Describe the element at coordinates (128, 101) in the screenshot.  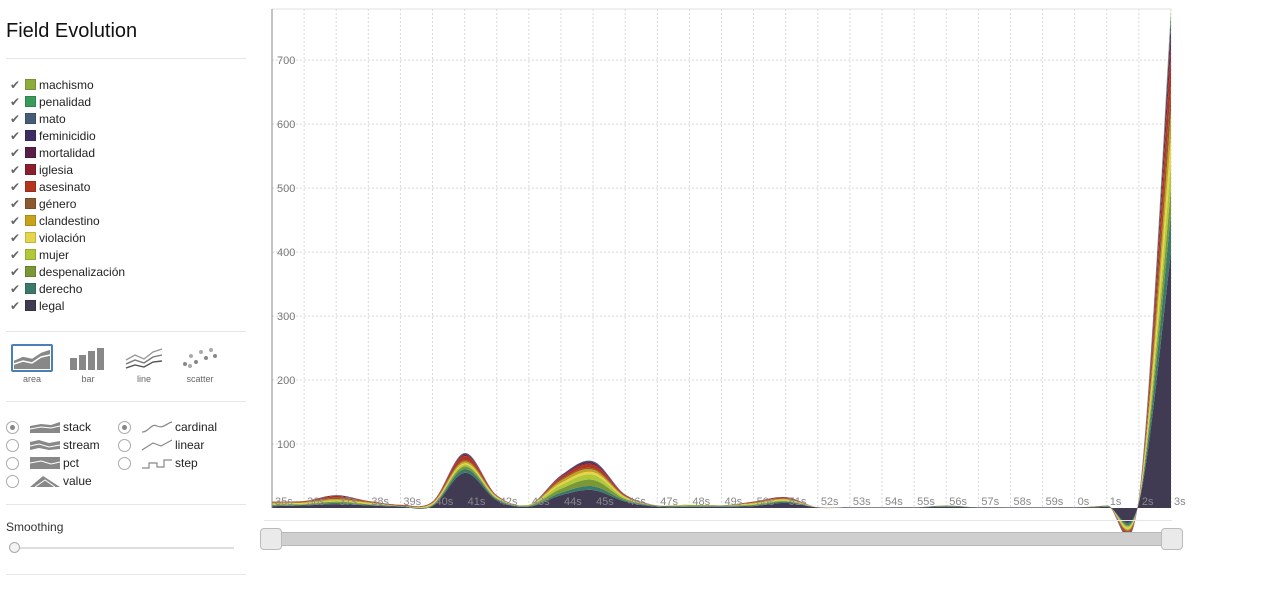
I see `legend-item: ✔ penalidad` at that location.